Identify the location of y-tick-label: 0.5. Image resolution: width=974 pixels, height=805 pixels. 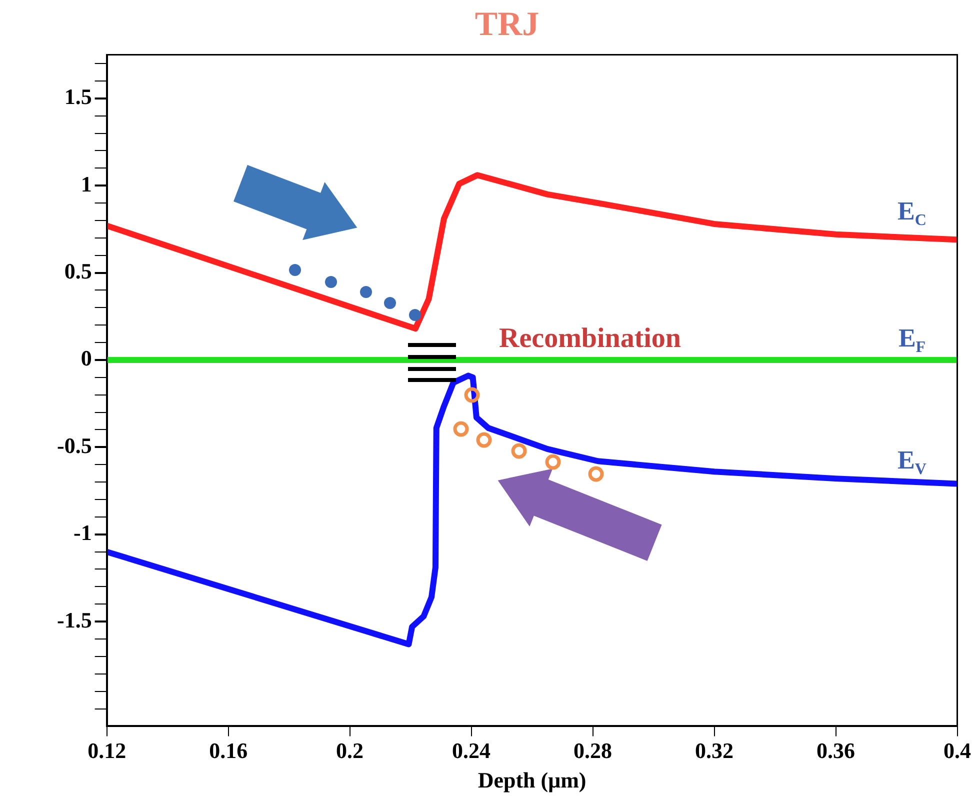
(78, 271).